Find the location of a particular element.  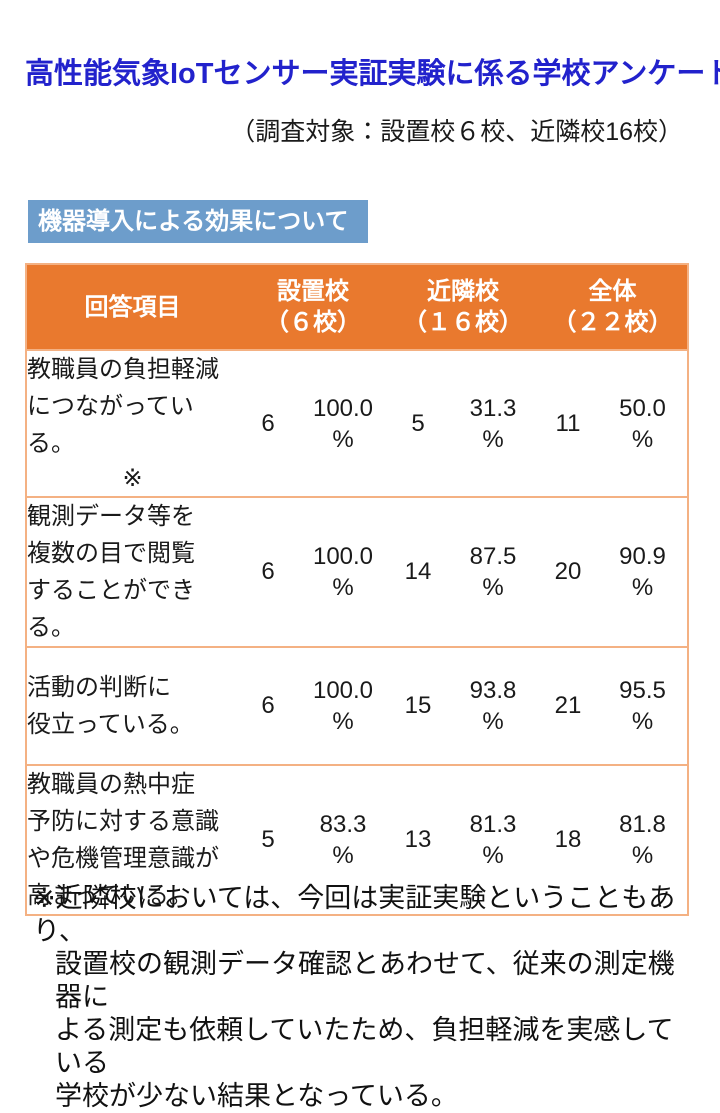

footnote-mark: ※ is located at coordinates (132, 478).